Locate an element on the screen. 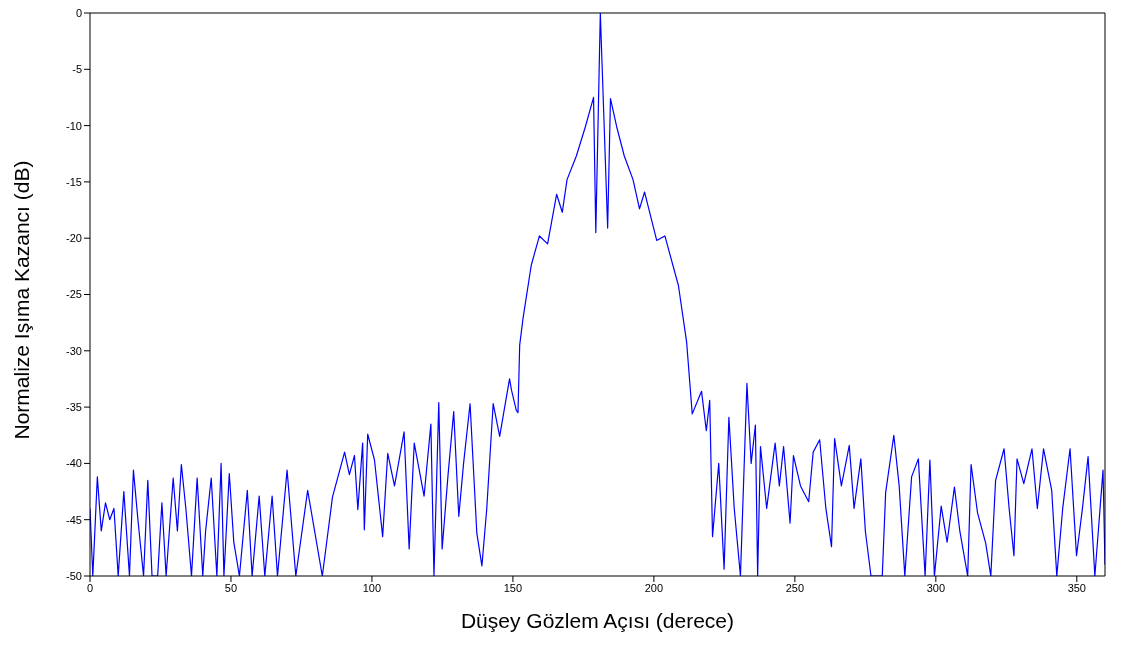  y-tick-label: -45 is located at coordinates (74, 519).